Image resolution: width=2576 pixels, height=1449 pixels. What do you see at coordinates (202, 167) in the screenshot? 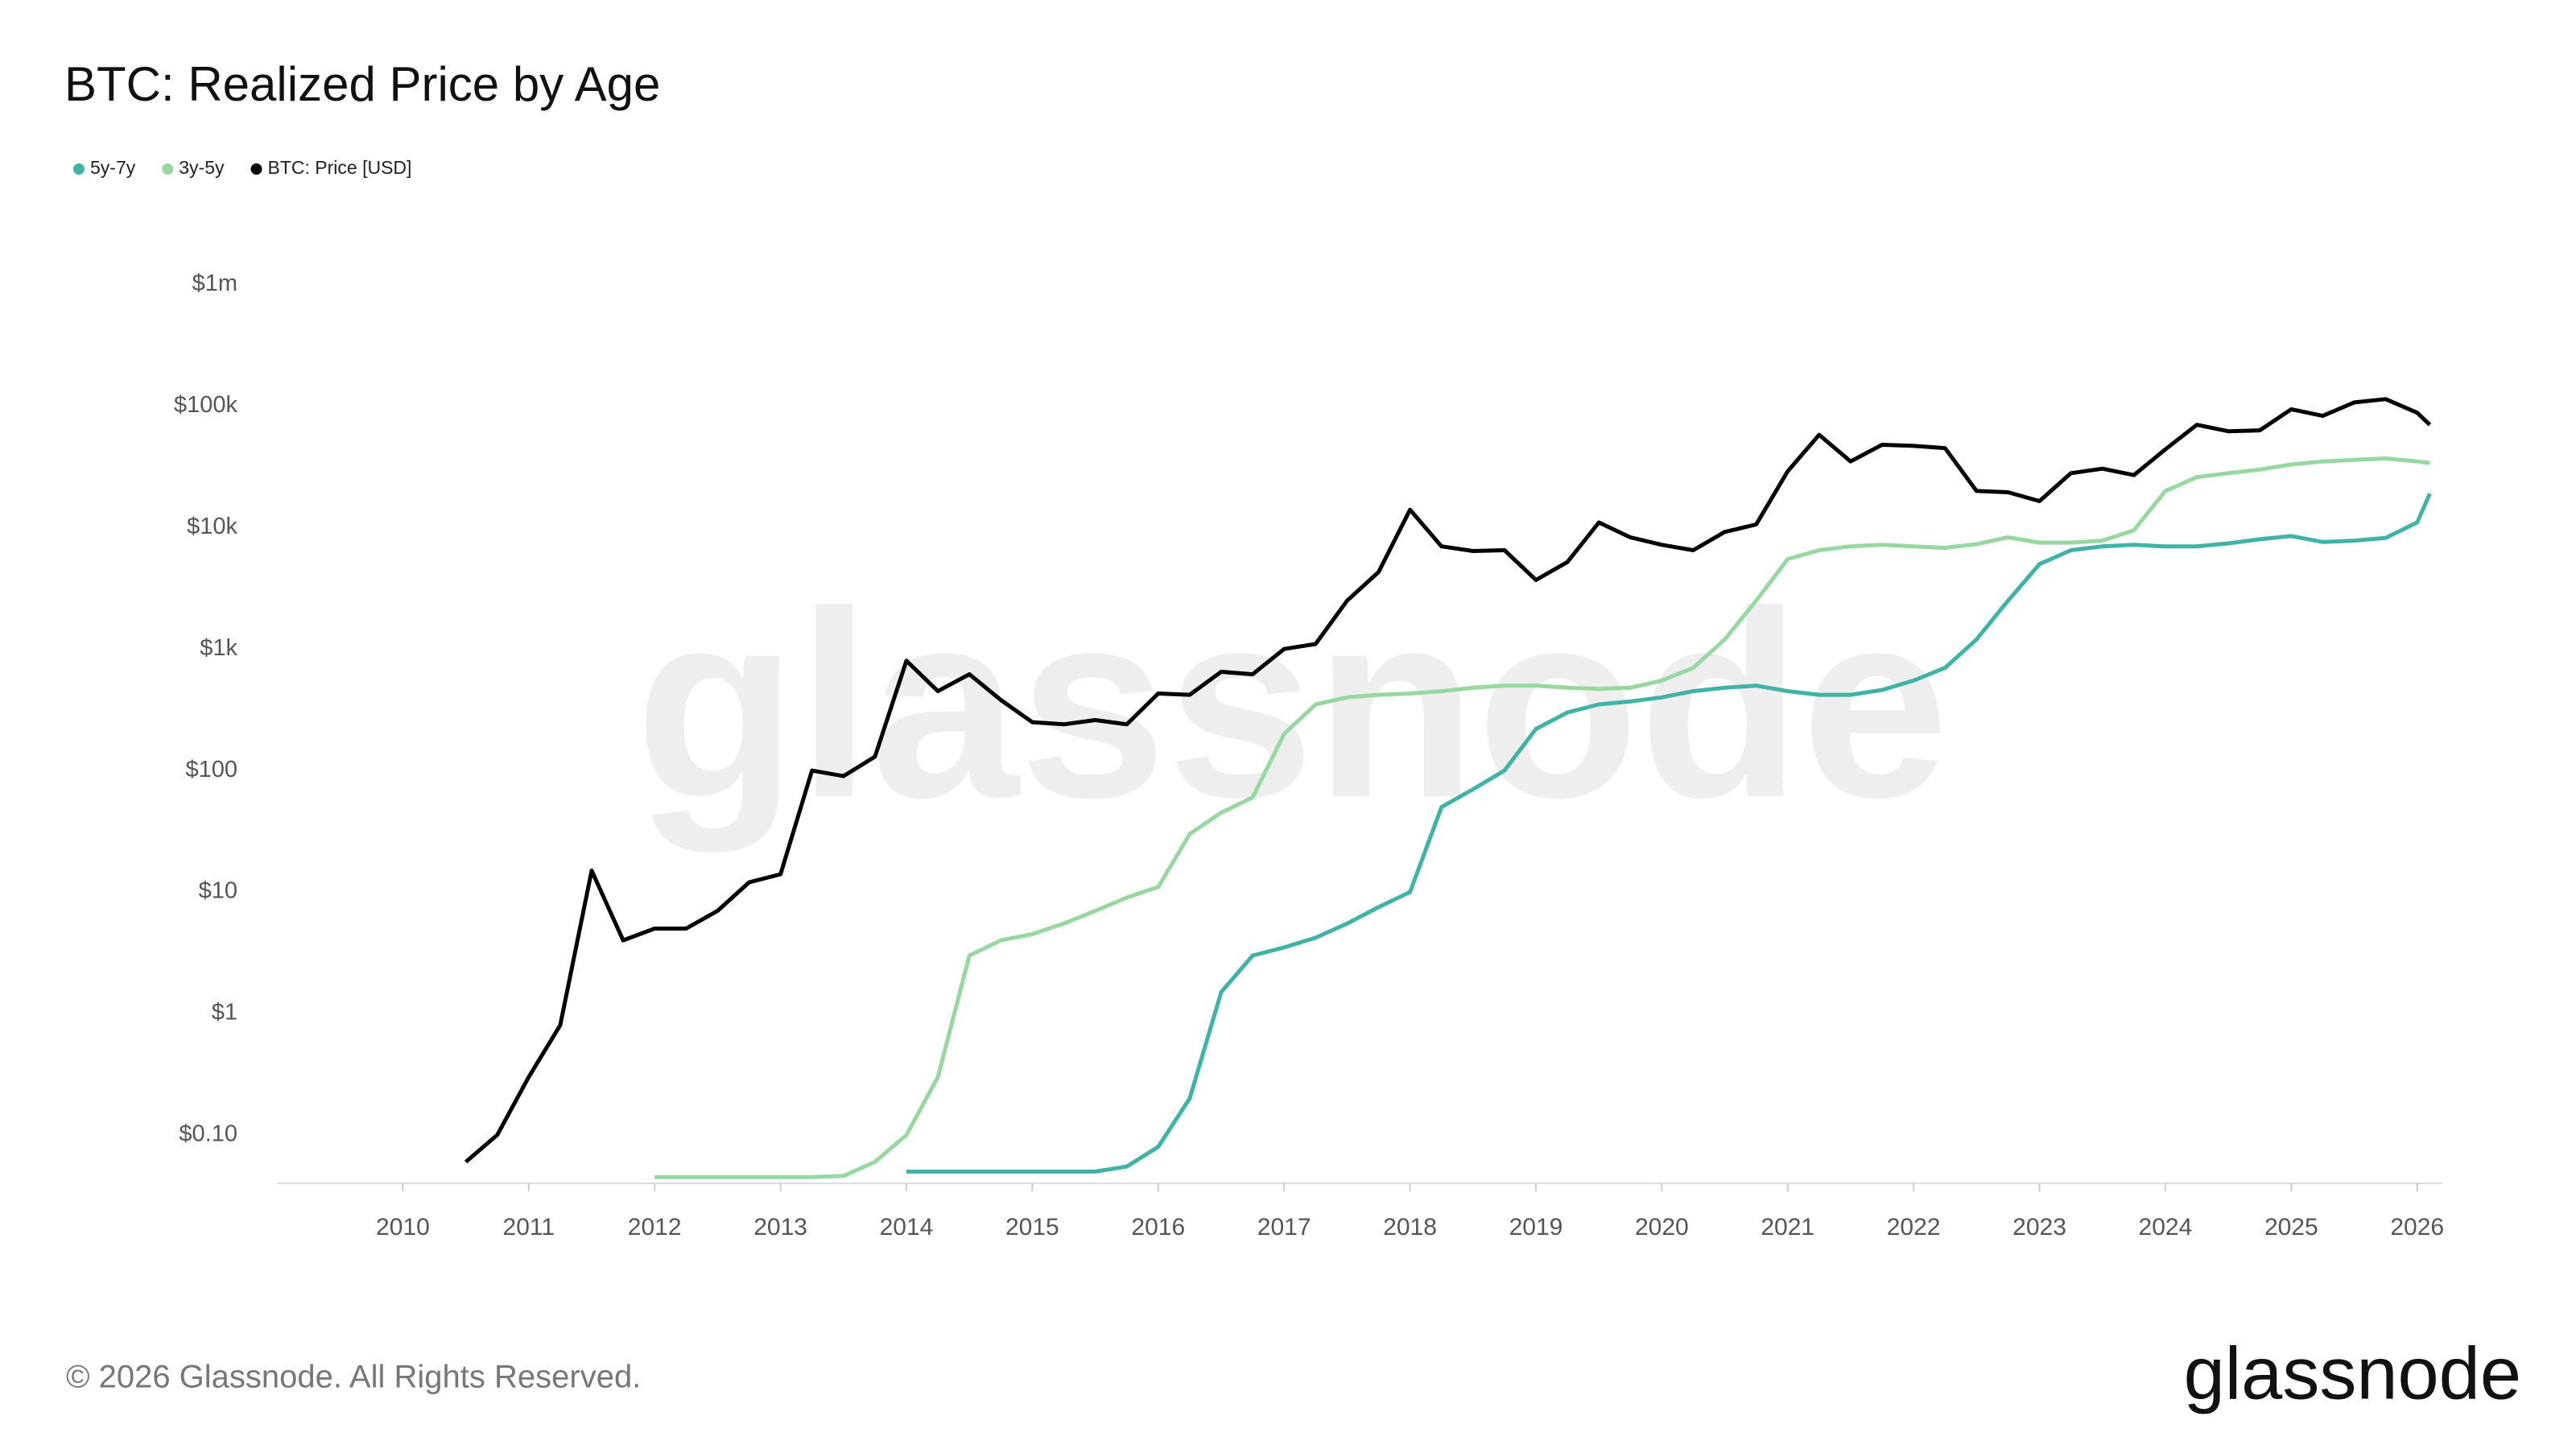
I see `legend-label: 3y-5y` at bounding box center [202, 167].